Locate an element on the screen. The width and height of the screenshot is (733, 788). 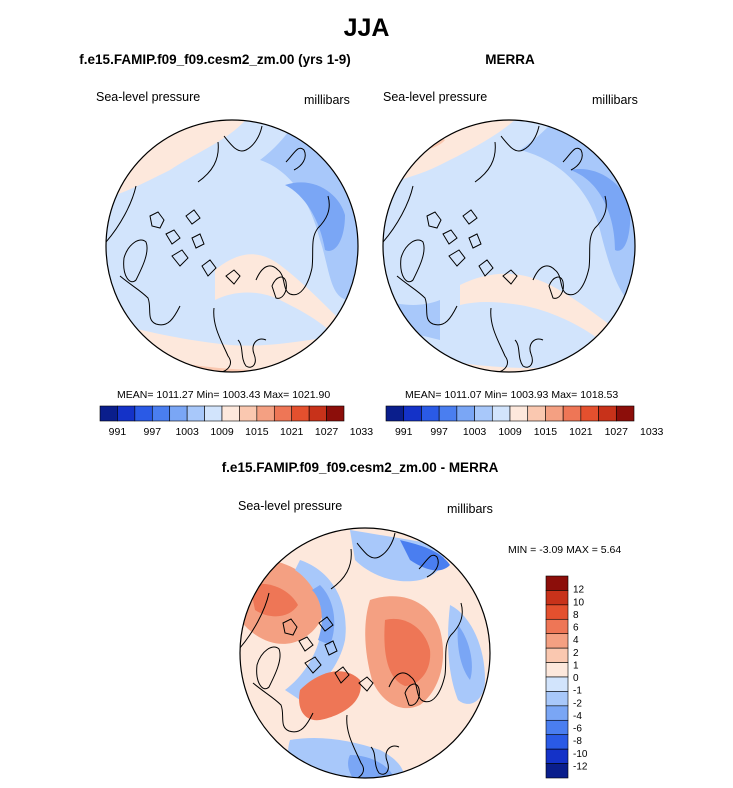
panel-1-stats: MEAN= 1011.27 Min= 1003.43 Max= 1021.90 is located at coordinates (224, 395).